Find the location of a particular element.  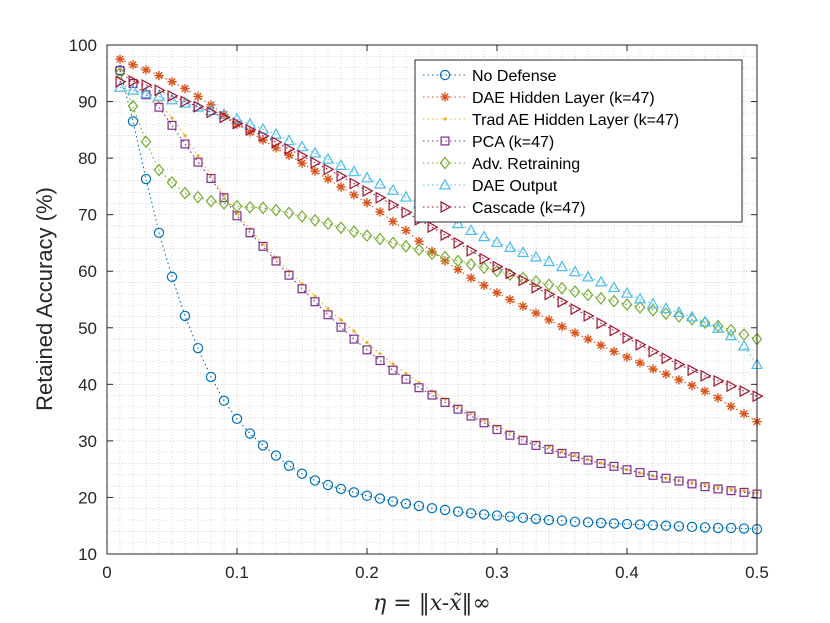

legend-entry: DAE Output is located at coordinates (490, 186).